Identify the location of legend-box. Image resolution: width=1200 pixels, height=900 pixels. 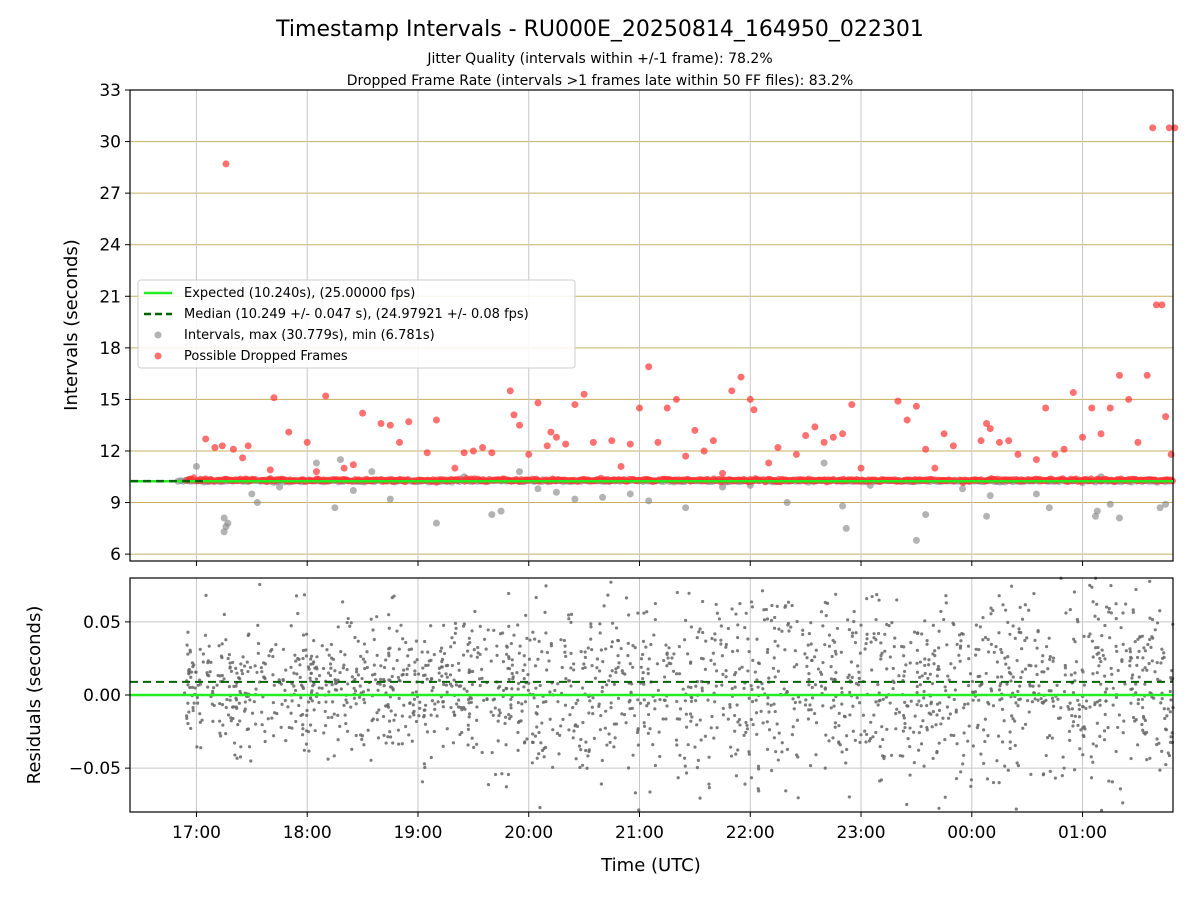
(356, 324).